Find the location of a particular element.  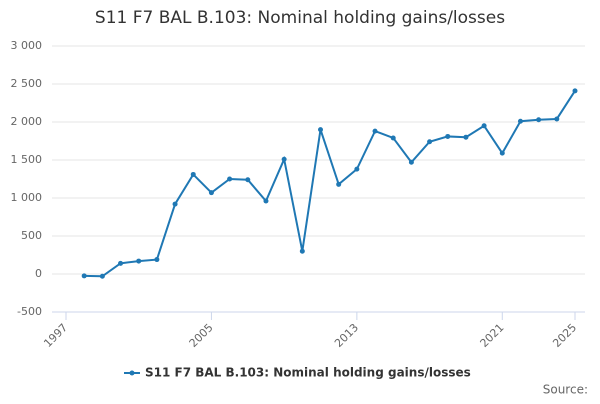

x-tick-label: 2025 is located at coordinates (564, 335).